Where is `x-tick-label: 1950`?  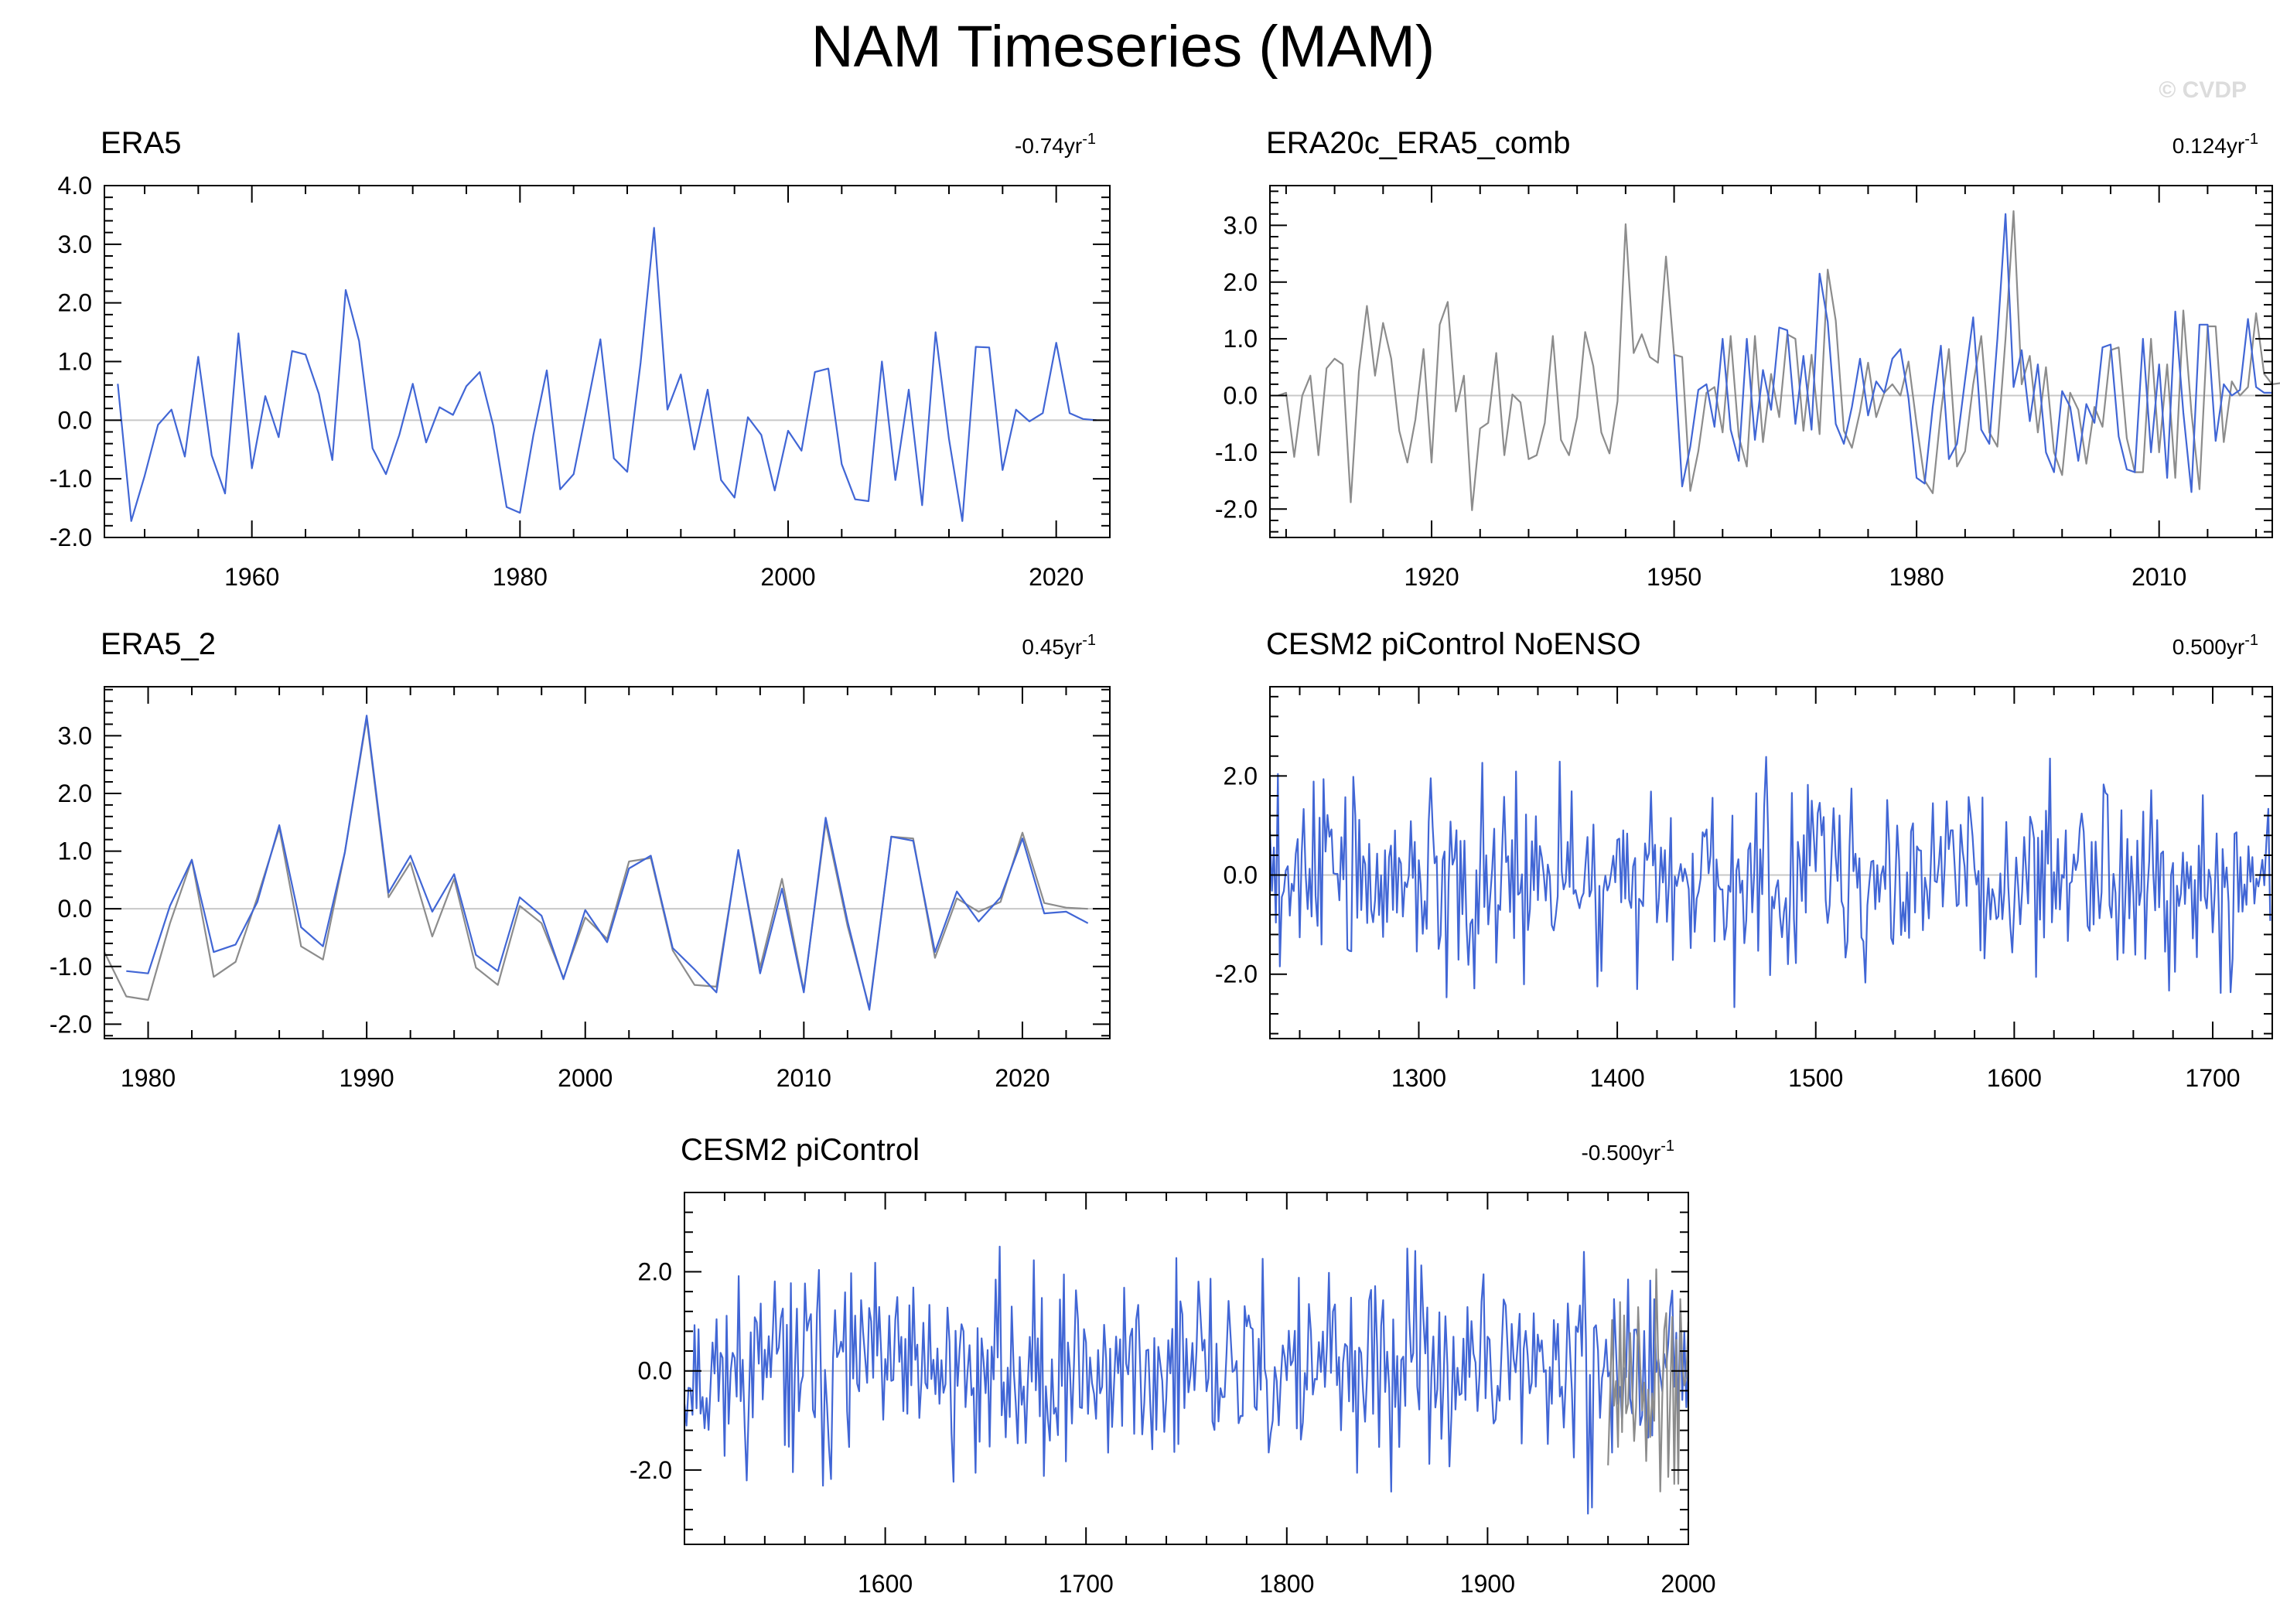
x-tick-label: 1950 is located at coordinates (1674, 577).